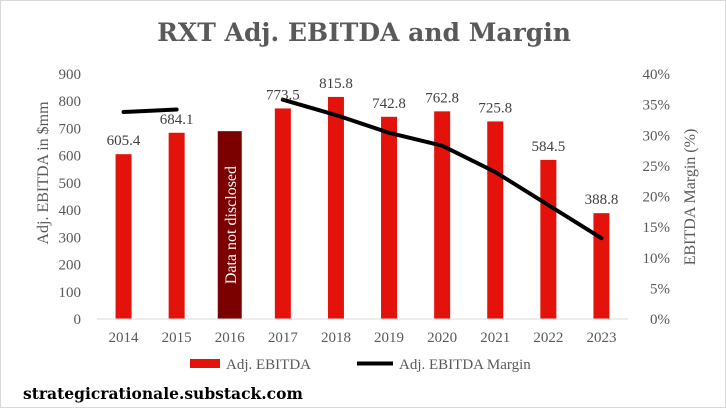  I want to click on left-axis-ticks: 0 100 200 300 400 500 600 700 800 900, so click(70, 197).